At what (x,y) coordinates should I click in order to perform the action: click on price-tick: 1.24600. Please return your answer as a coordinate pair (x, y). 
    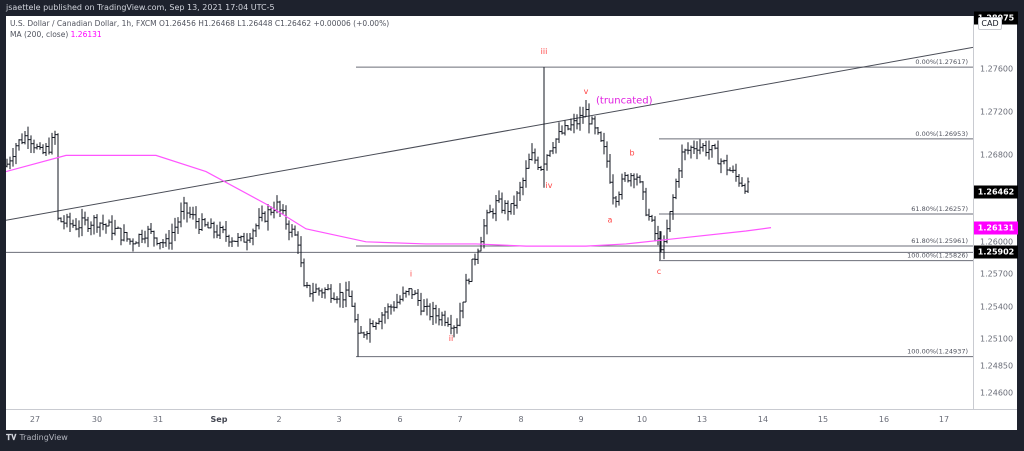
    Looking at the image, I should click on (997, 393).